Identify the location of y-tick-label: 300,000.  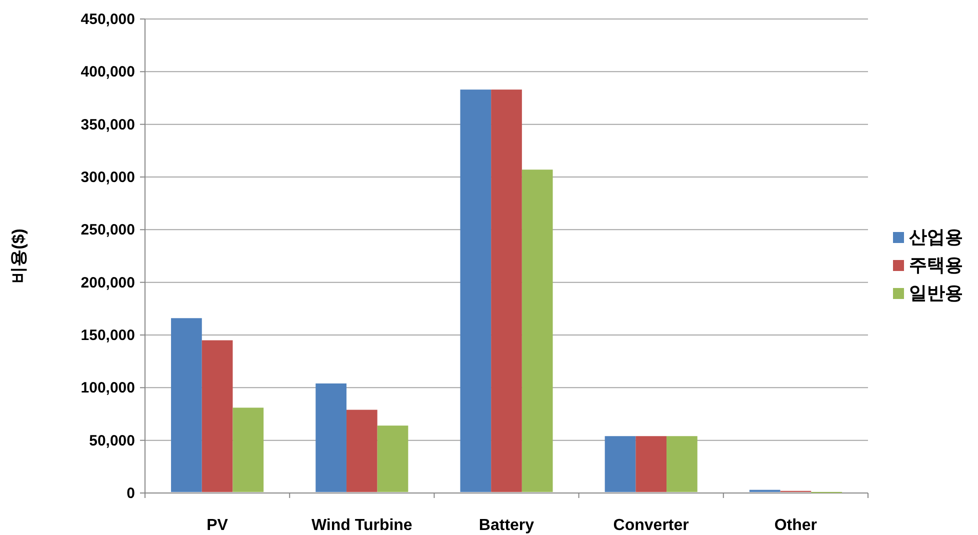
(107, 177).